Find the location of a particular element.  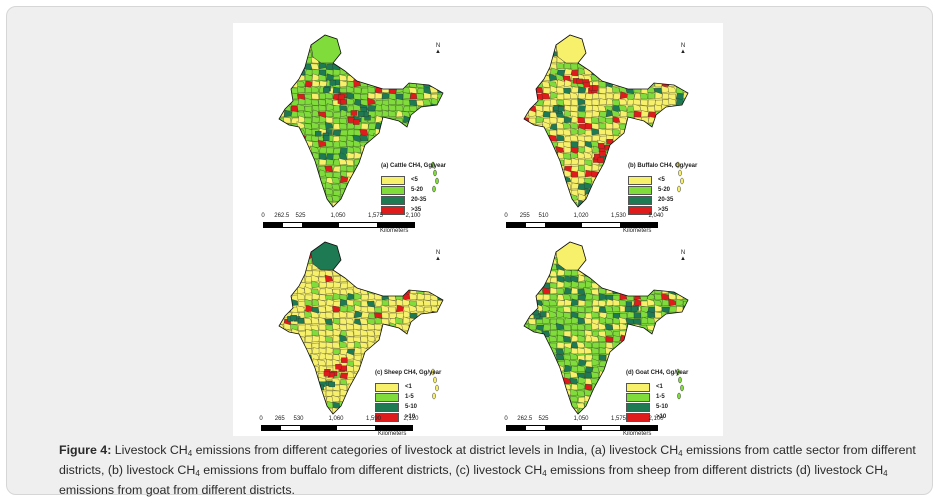

legend-title: (c) Sheep CH4, Gg/year is located at coordinates (408, 373).